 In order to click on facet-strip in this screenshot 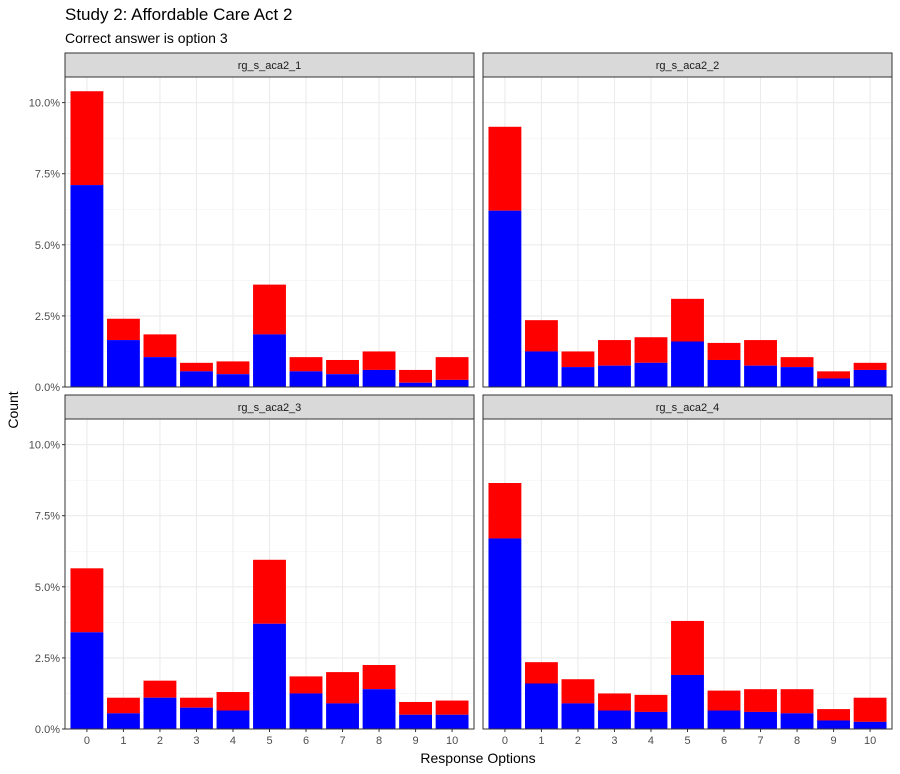, I will do `click(269, 65)`.